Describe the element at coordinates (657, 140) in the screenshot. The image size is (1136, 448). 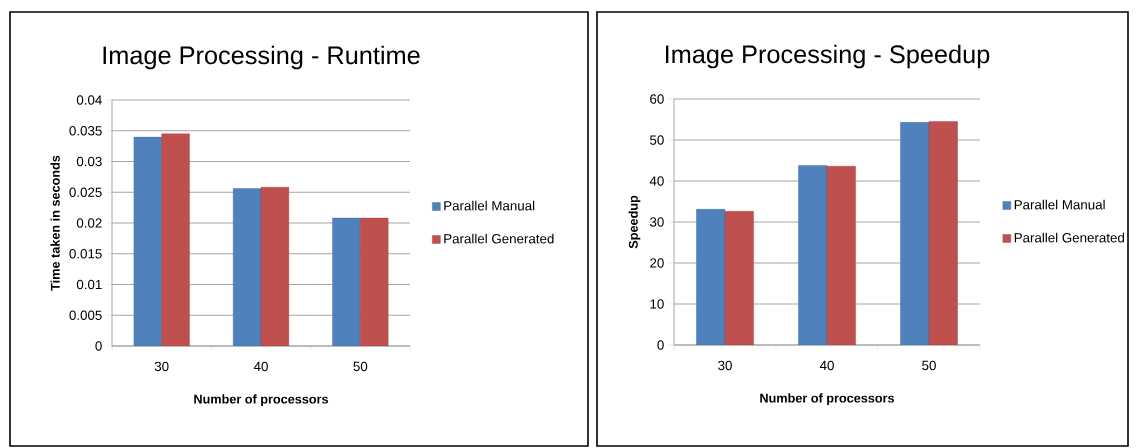
I see `y-tick-label: 50` at that location.